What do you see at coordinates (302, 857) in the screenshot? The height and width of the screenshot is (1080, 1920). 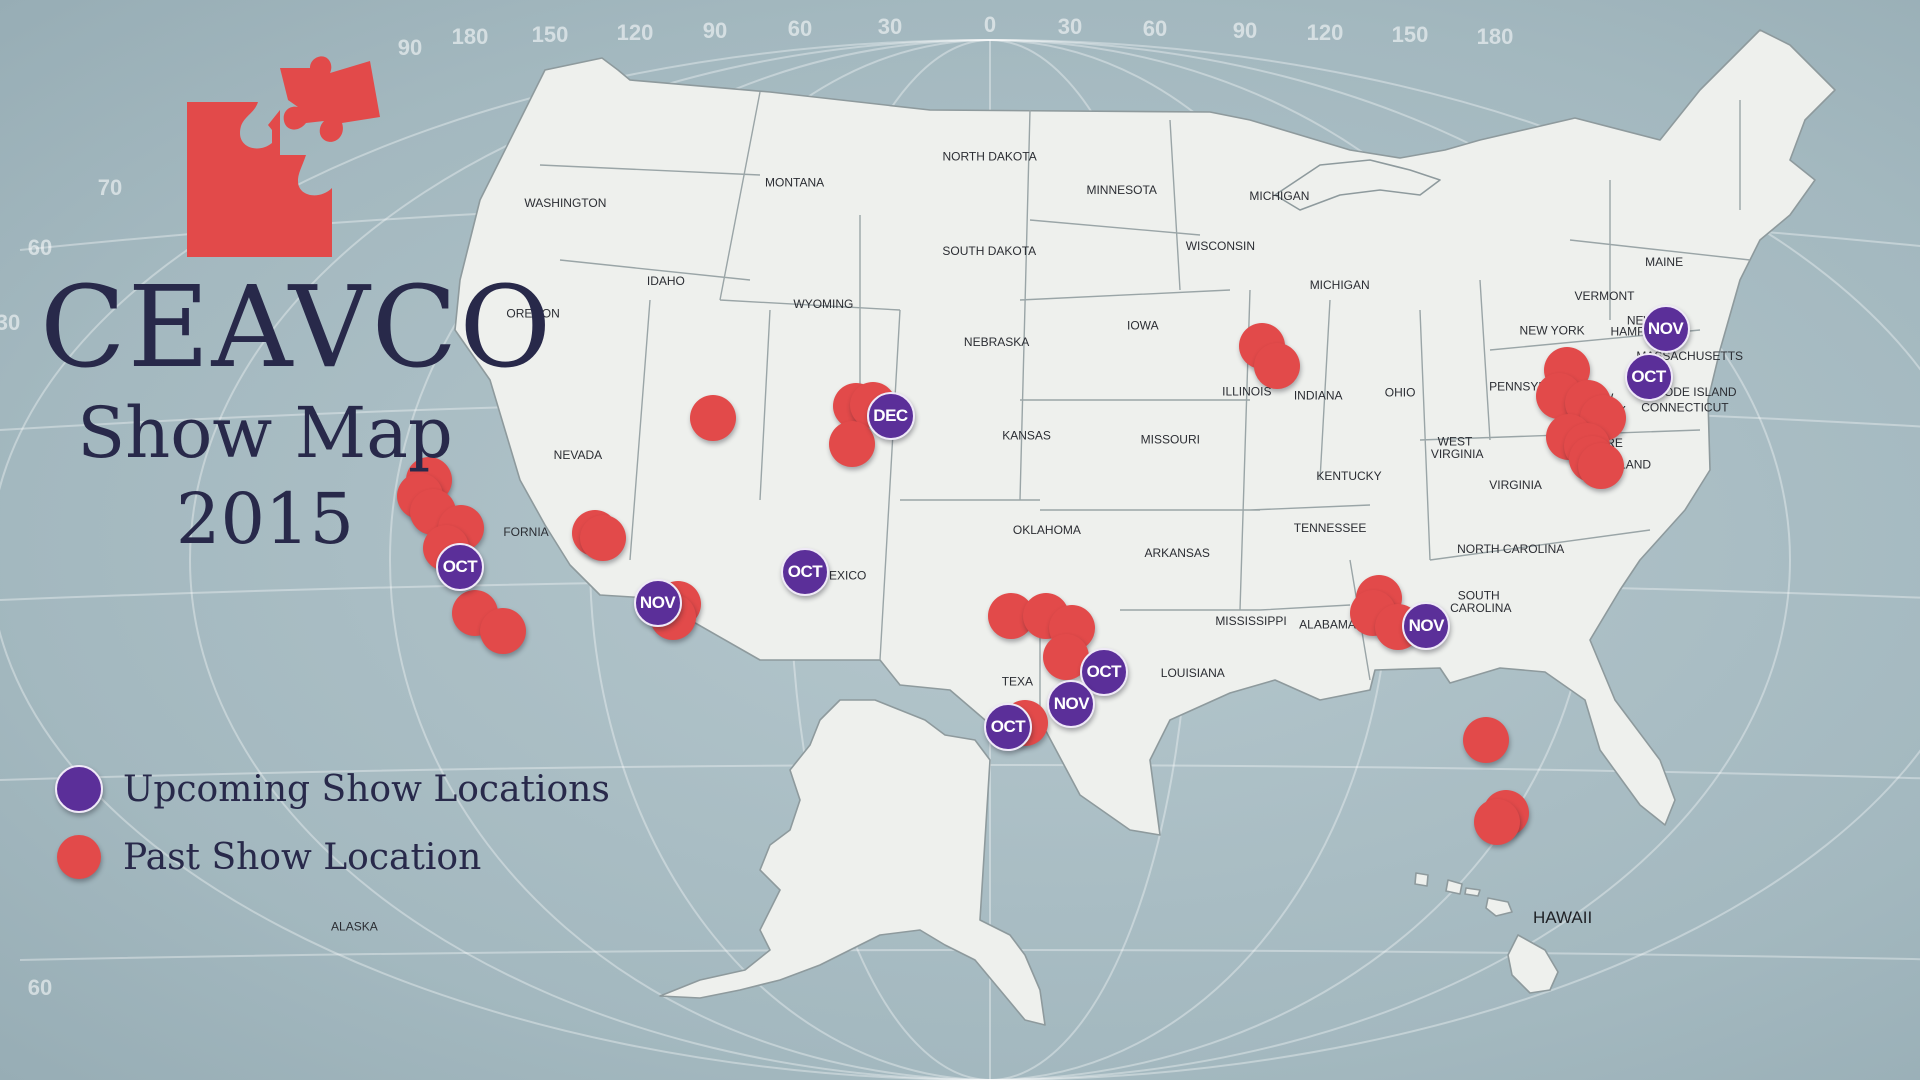 I see `legend-label-past: Past Show Location` at bounding box center [302, 857].